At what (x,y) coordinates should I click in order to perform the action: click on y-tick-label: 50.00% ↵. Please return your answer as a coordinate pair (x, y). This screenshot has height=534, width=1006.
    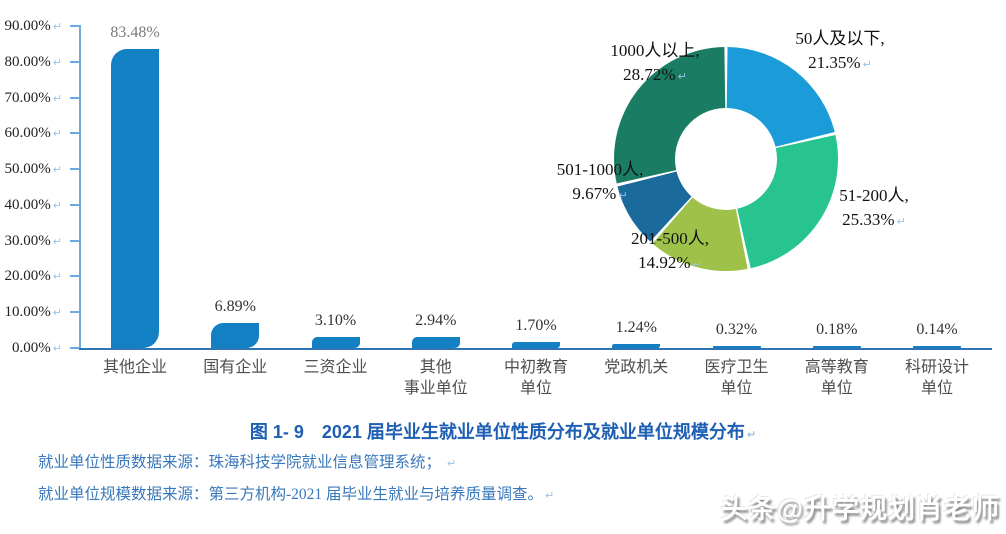
    Looking at the image, I should click on (33, 169).